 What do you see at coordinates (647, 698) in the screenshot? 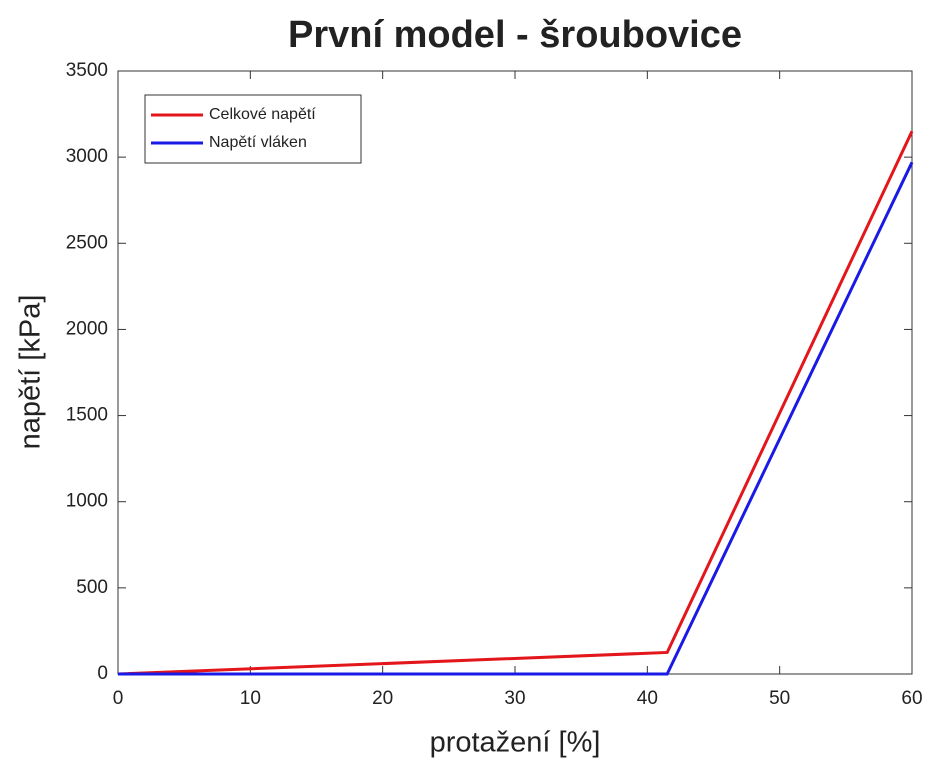
I see `x-tick-label: 40` at bounding box center [647, 698].